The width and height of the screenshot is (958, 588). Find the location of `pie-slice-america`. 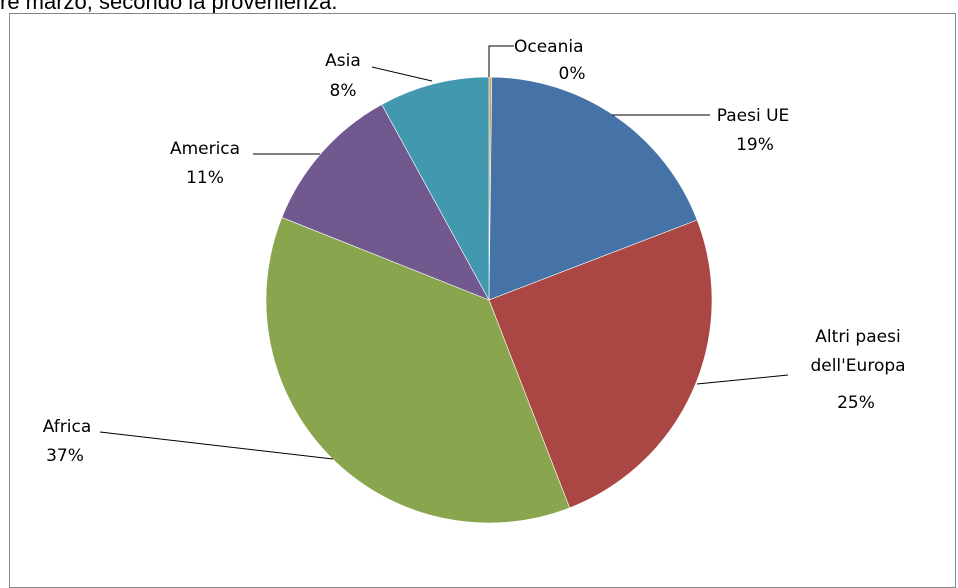

pie-slice-america is located at coordinates (385, 202).